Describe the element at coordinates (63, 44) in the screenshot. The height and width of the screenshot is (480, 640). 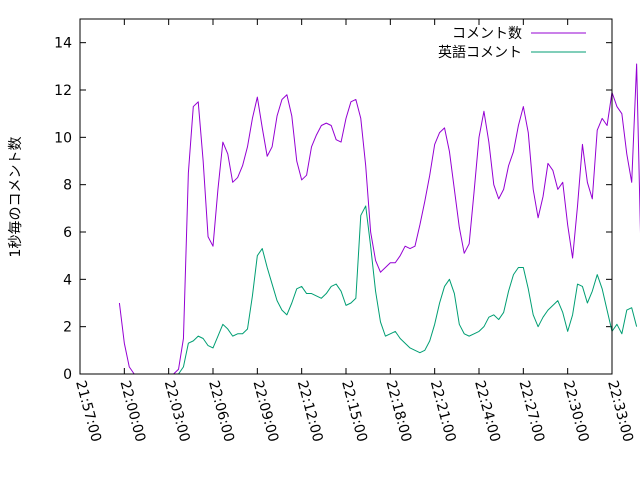
I see `y-tick-label: 14` at that location.